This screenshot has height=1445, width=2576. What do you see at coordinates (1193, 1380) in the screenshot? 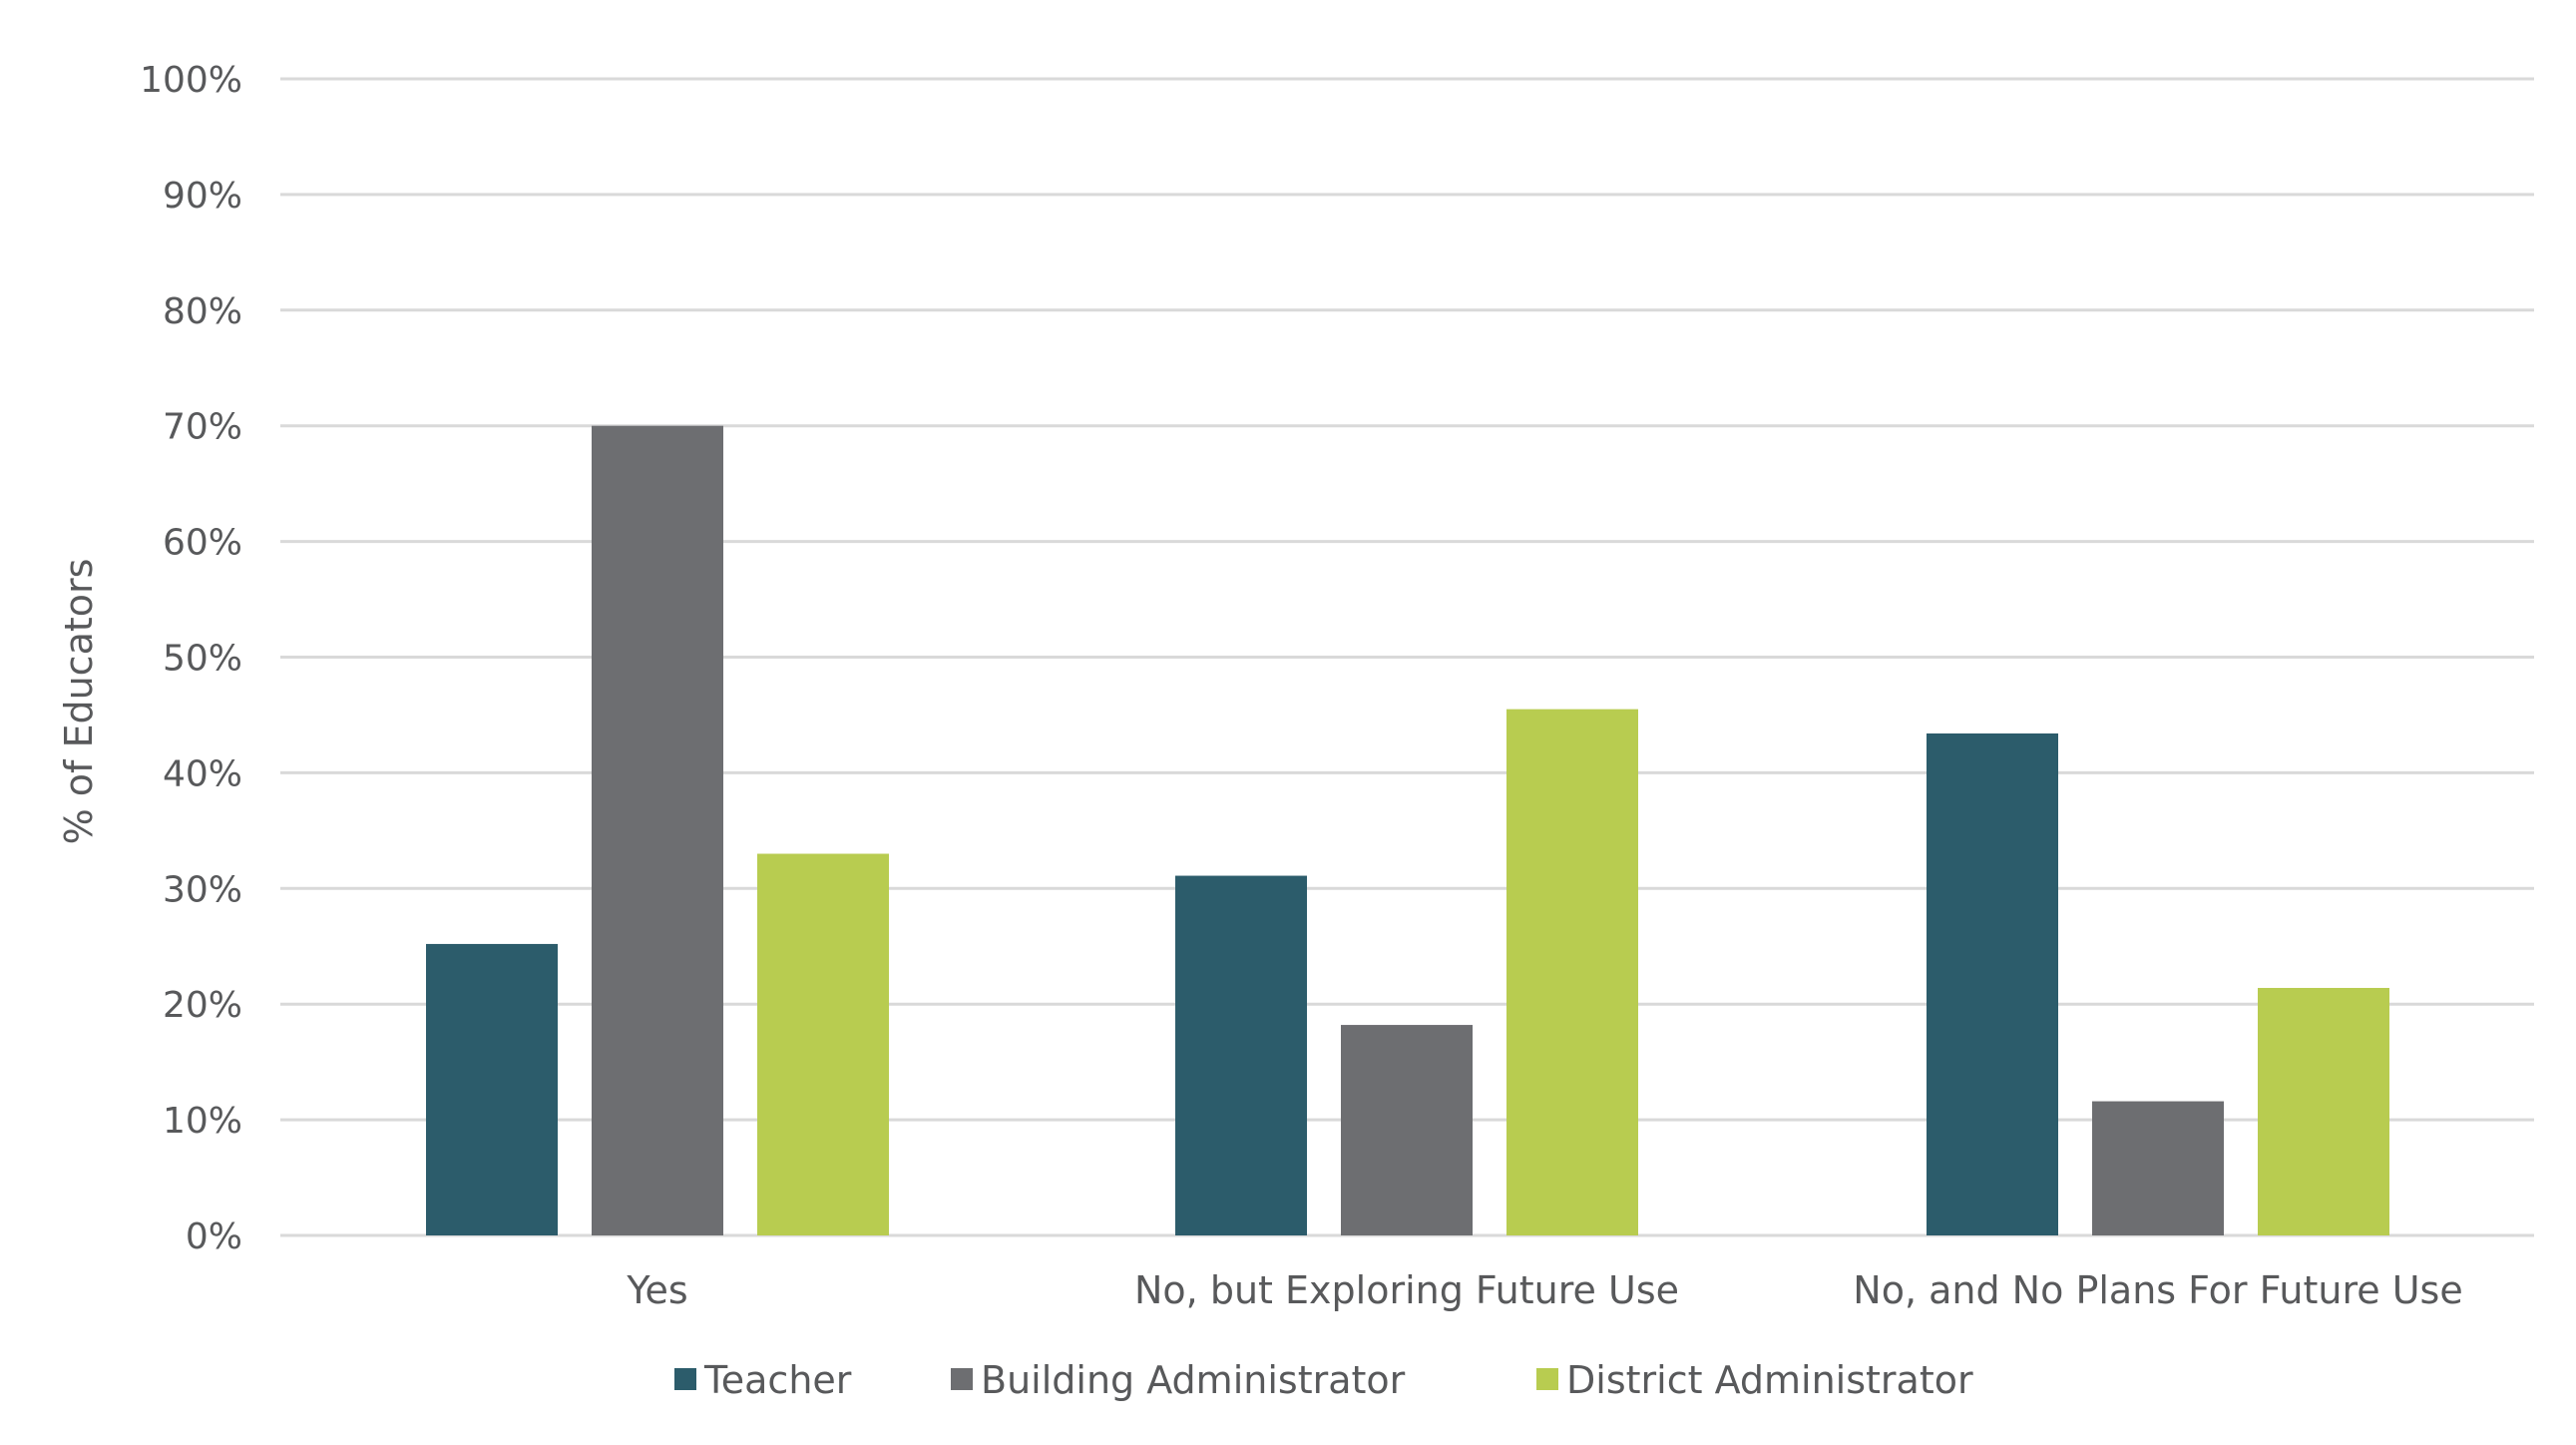
I see `legend-label: Building Administrator` at bounding box center [1193, 1380].